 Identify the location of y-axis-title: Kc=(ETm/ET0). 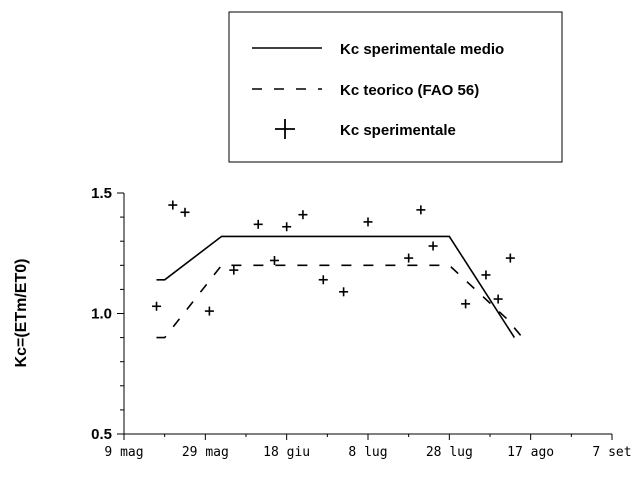
(21, 313).